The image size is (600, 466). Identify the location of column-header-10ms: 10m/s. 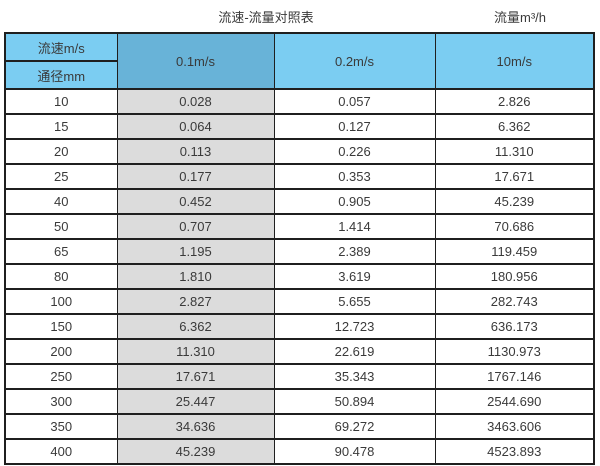
(514, 61).